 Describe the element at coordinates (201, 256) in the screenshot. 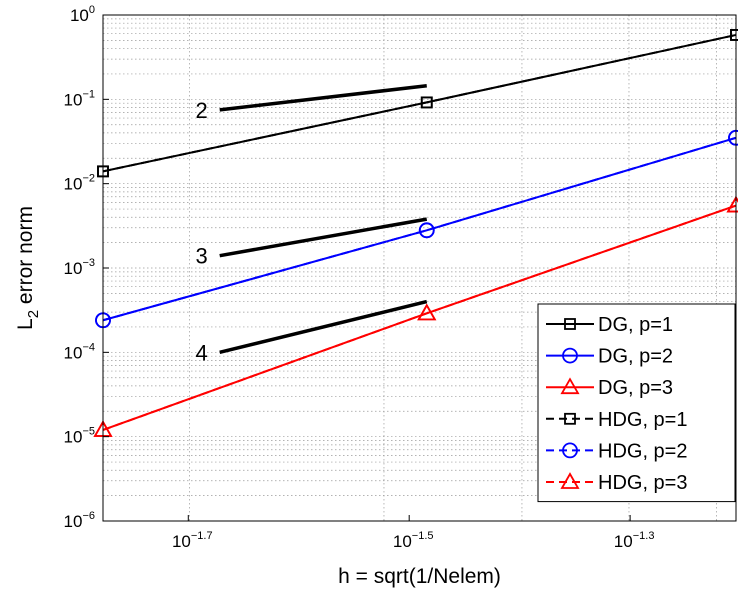

I see `slope-label: 3` at that location.